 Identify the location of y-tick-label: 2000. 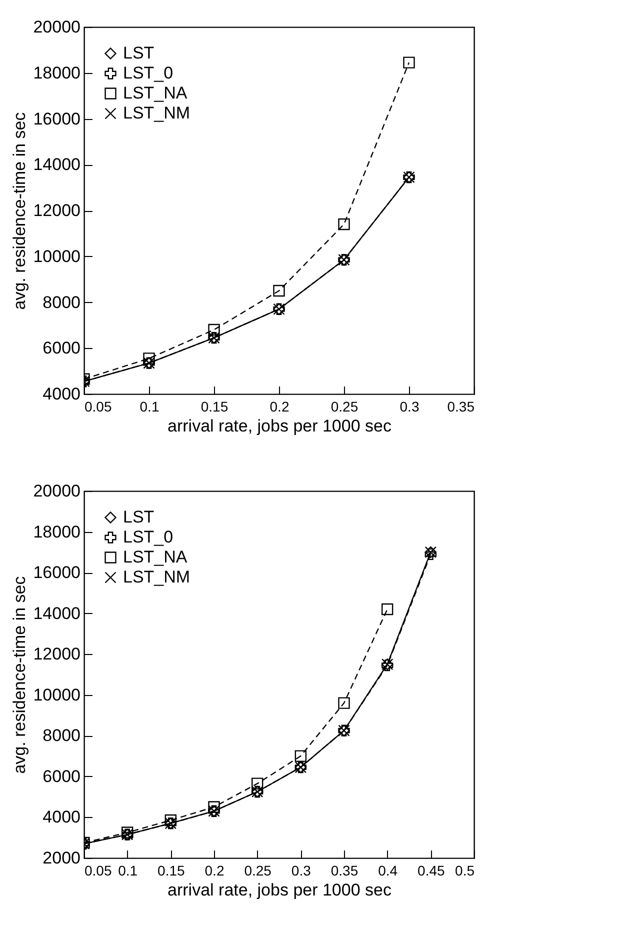
(61, 858).